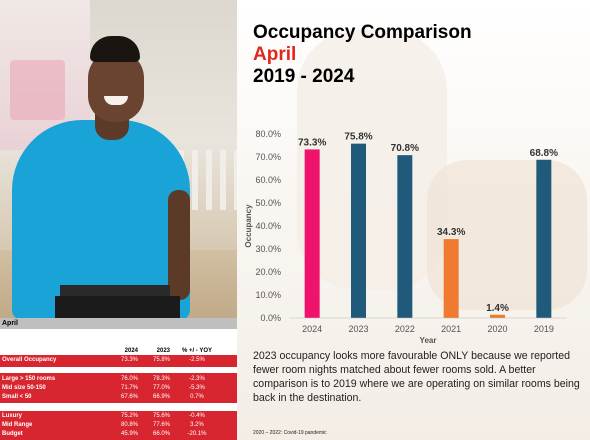 This screenshot has height=440, width=590. What do you see at coordinates (197, 416) in the screenshot?
I see `row-value-yoy: -0.4%` at bounding box center [197, 416].